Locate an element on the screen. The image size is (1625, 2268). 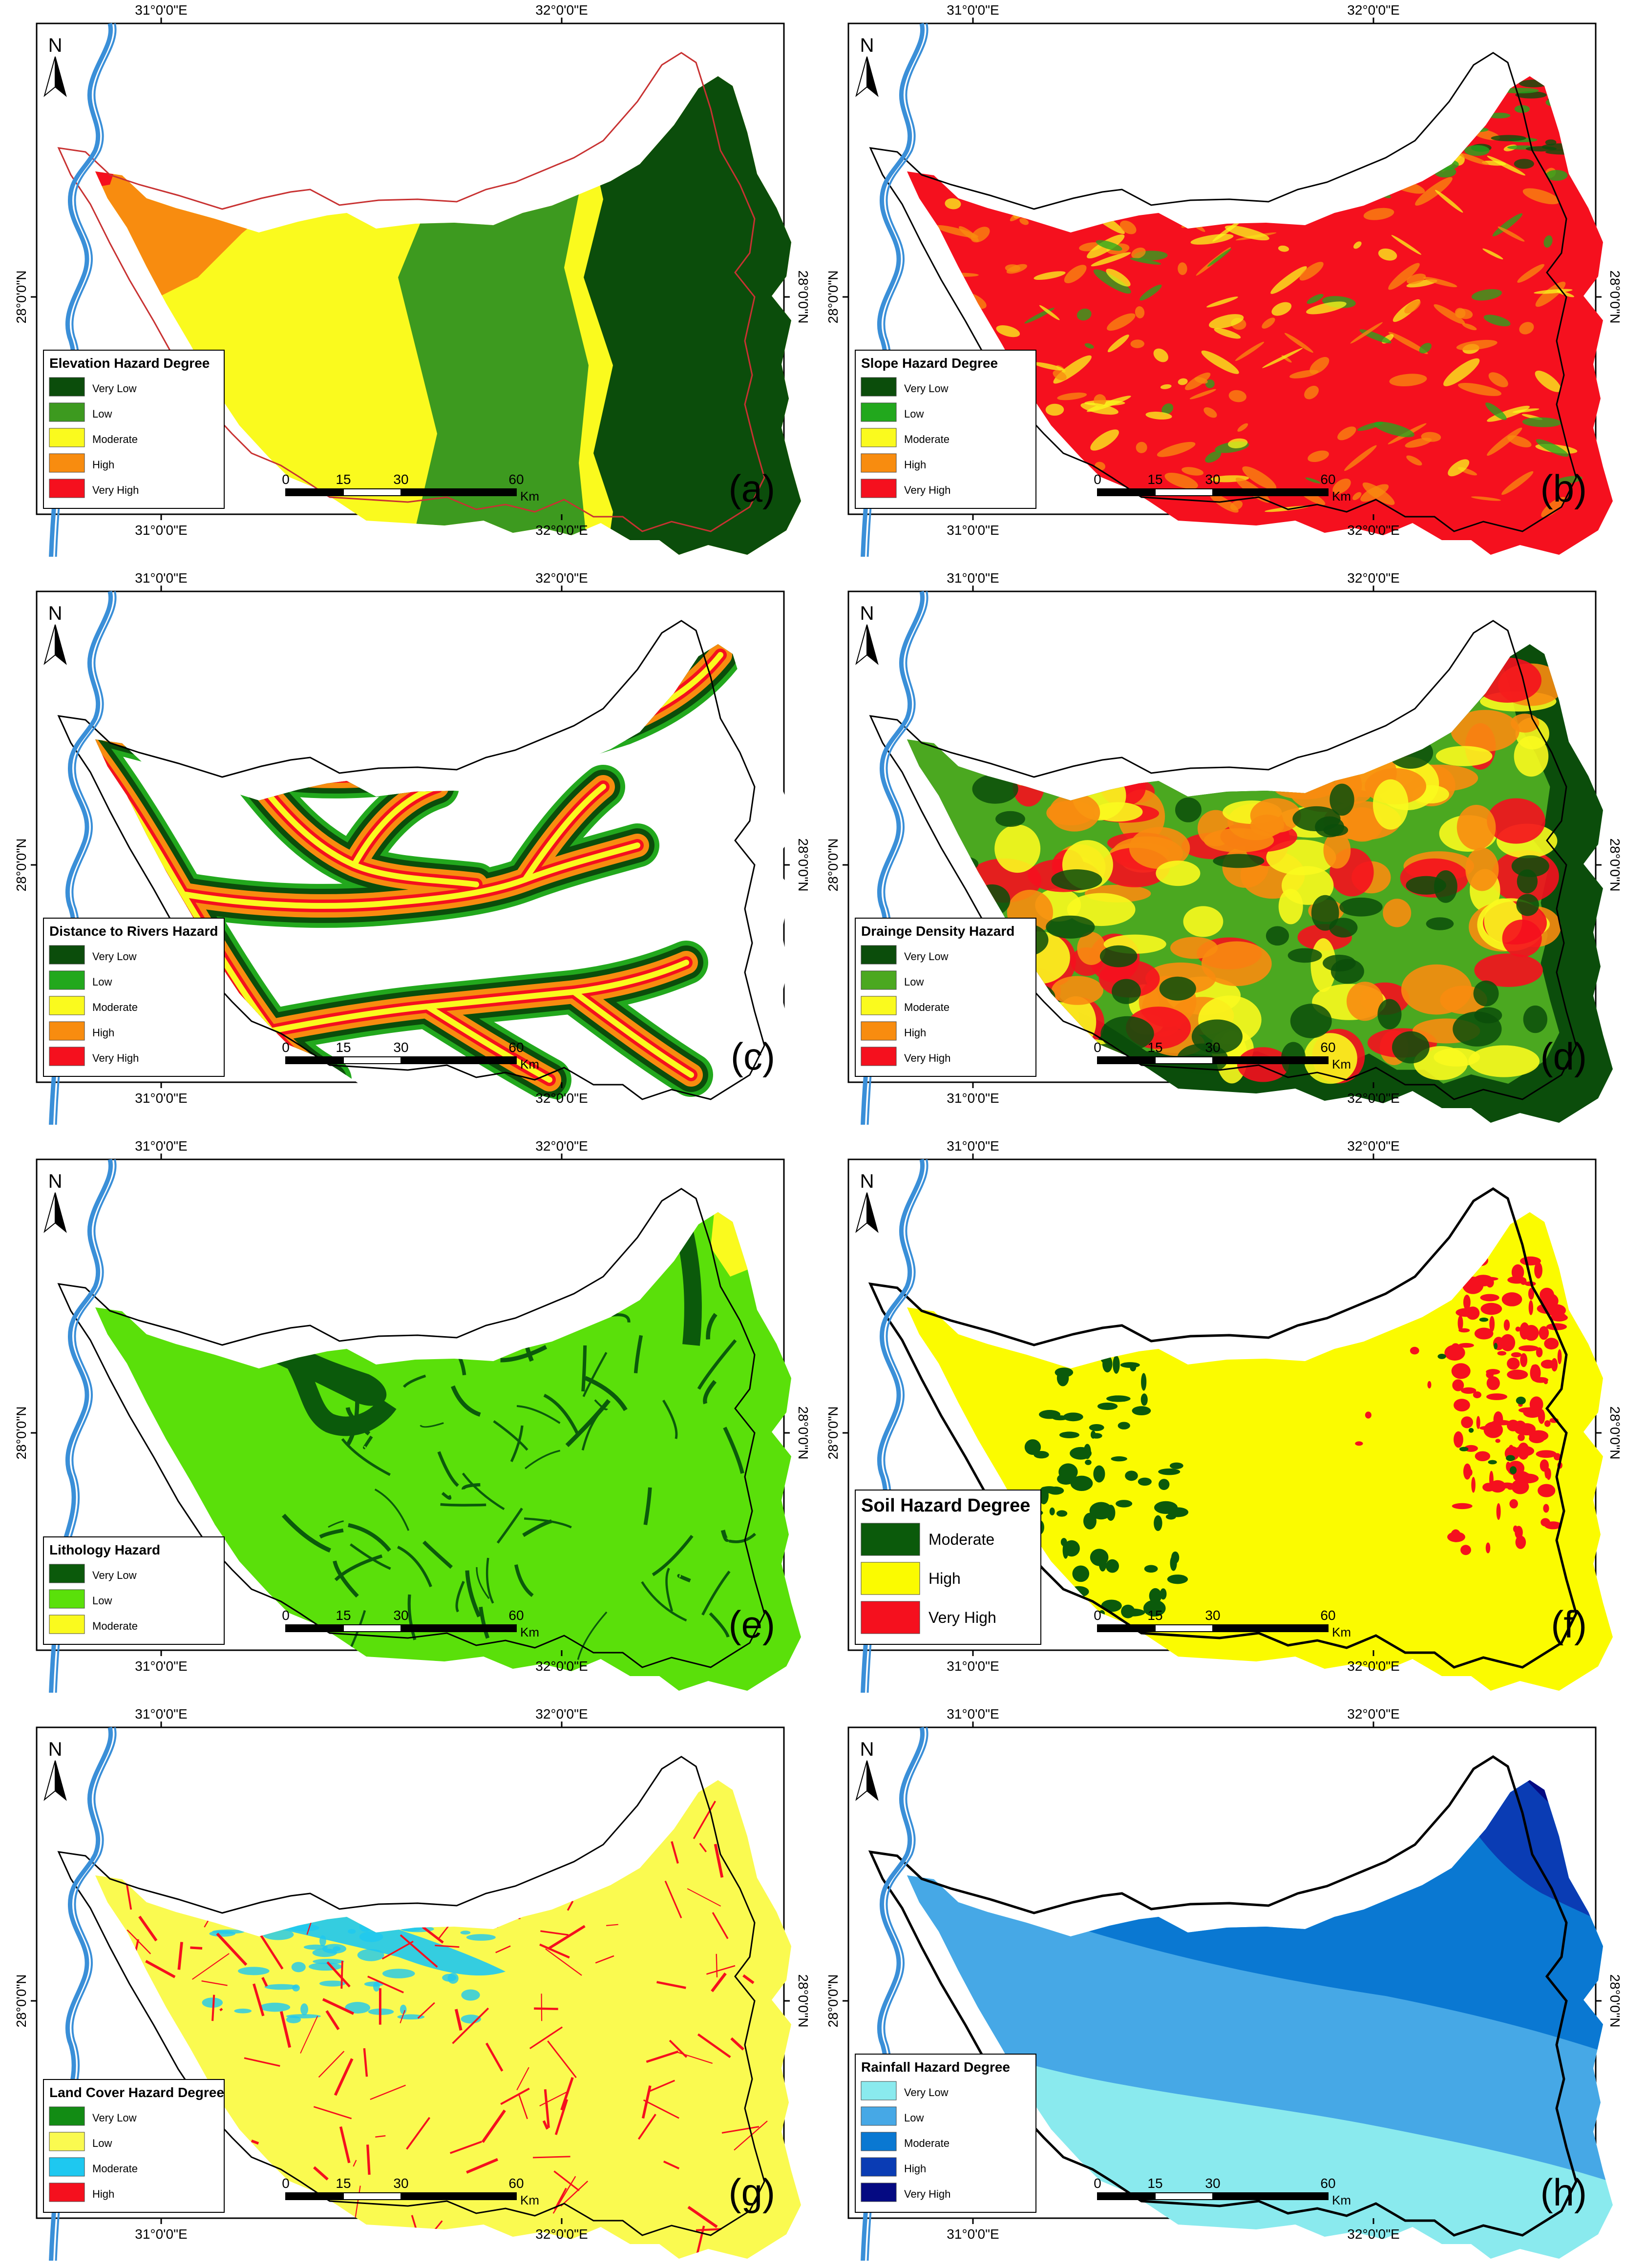
scale-unit: Km is located at coordinates (1341, 1632).